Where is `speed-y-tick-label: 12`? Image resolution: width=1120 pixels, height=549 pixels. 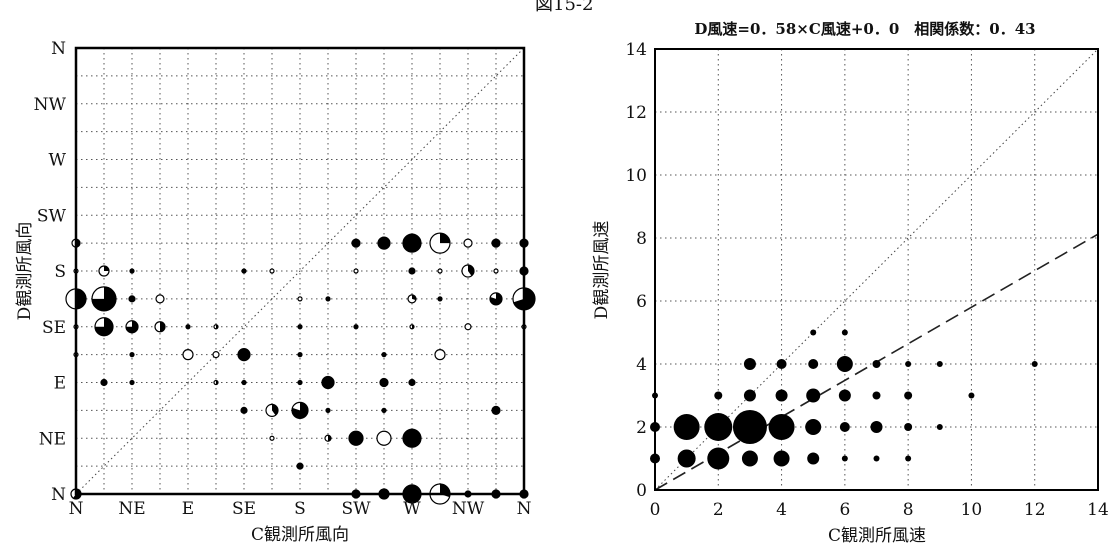
speed-y-tick-label: 12 is located at coordinates (636, 113).